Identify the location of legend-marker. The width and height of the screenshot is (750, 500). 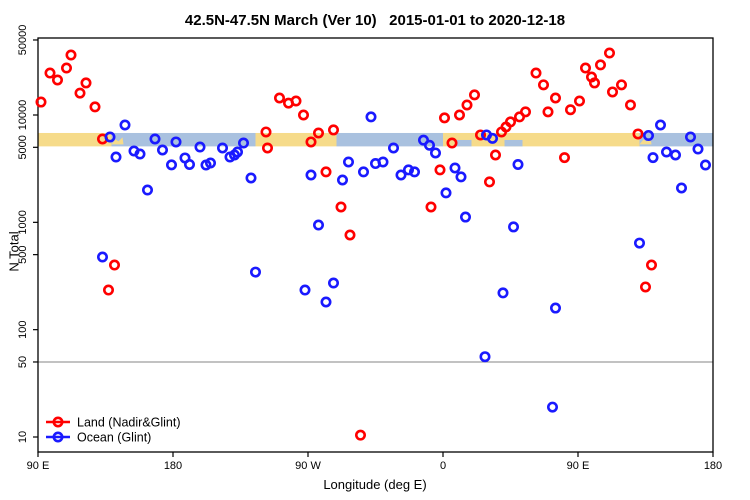
(58, 437).